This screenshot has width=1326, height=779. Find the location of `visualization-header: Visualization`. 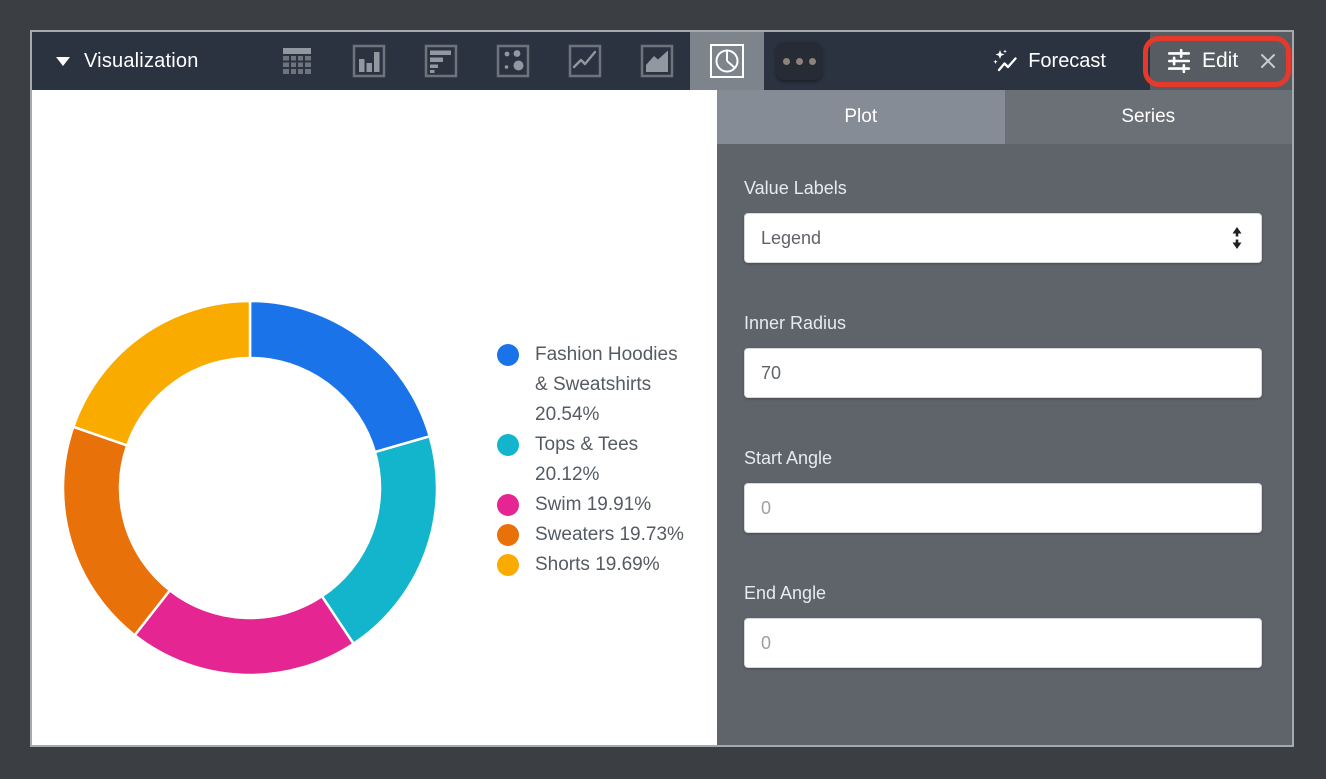

visualization-header: Visualization is located at coordinates (662, 61).